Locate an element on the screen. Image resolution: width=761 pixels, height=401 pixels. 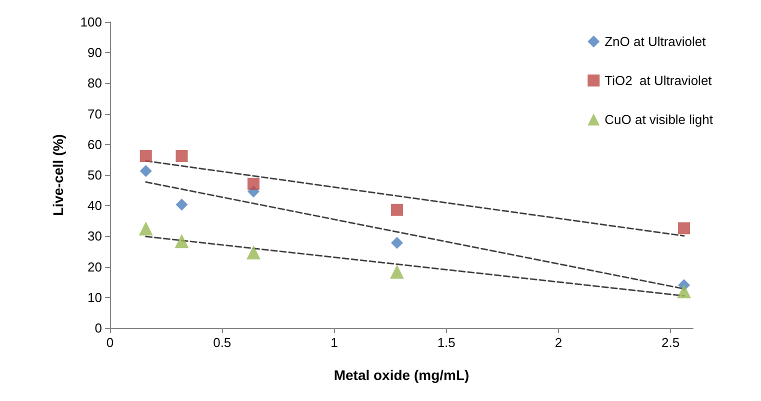
y-tick-label: 90 is located at coordinates (95, 52).